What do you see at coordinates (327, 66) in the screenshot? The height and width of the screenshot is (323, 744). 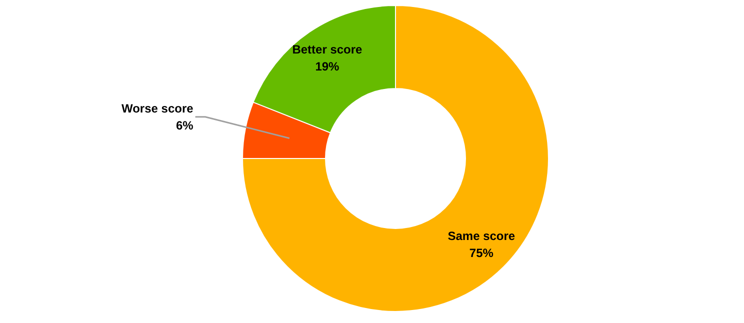 I see `data-label: 19%` at bounding box center [327, 66].